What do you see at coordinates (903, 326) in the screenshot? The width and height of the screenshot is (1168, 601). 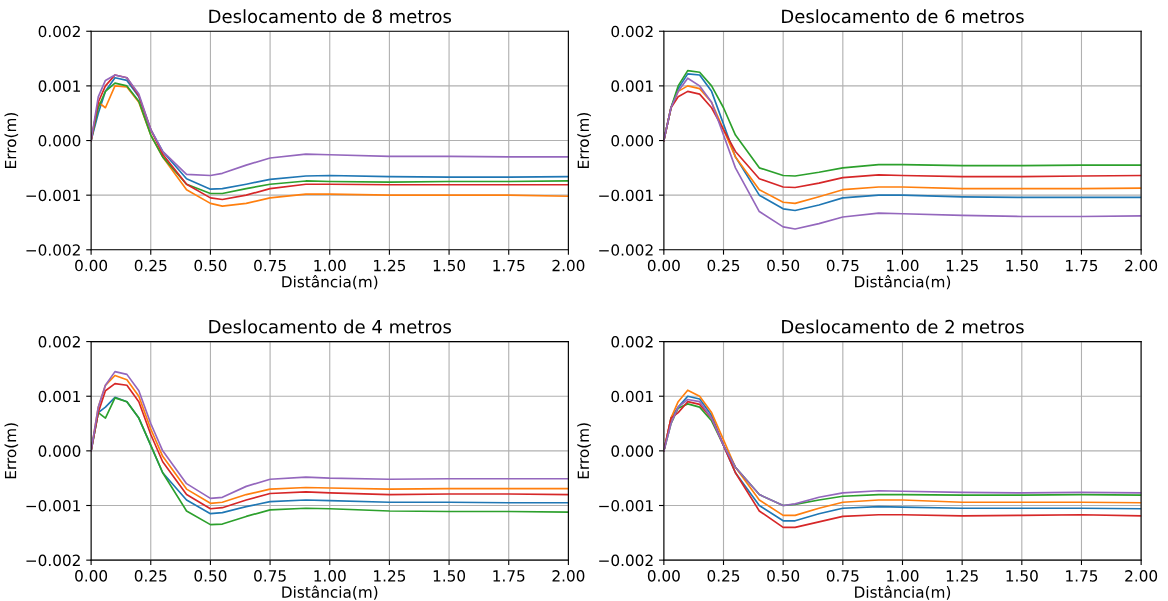 I see `chart-title: Deslocamento de 2 metros` at bounding box center [903, 326].